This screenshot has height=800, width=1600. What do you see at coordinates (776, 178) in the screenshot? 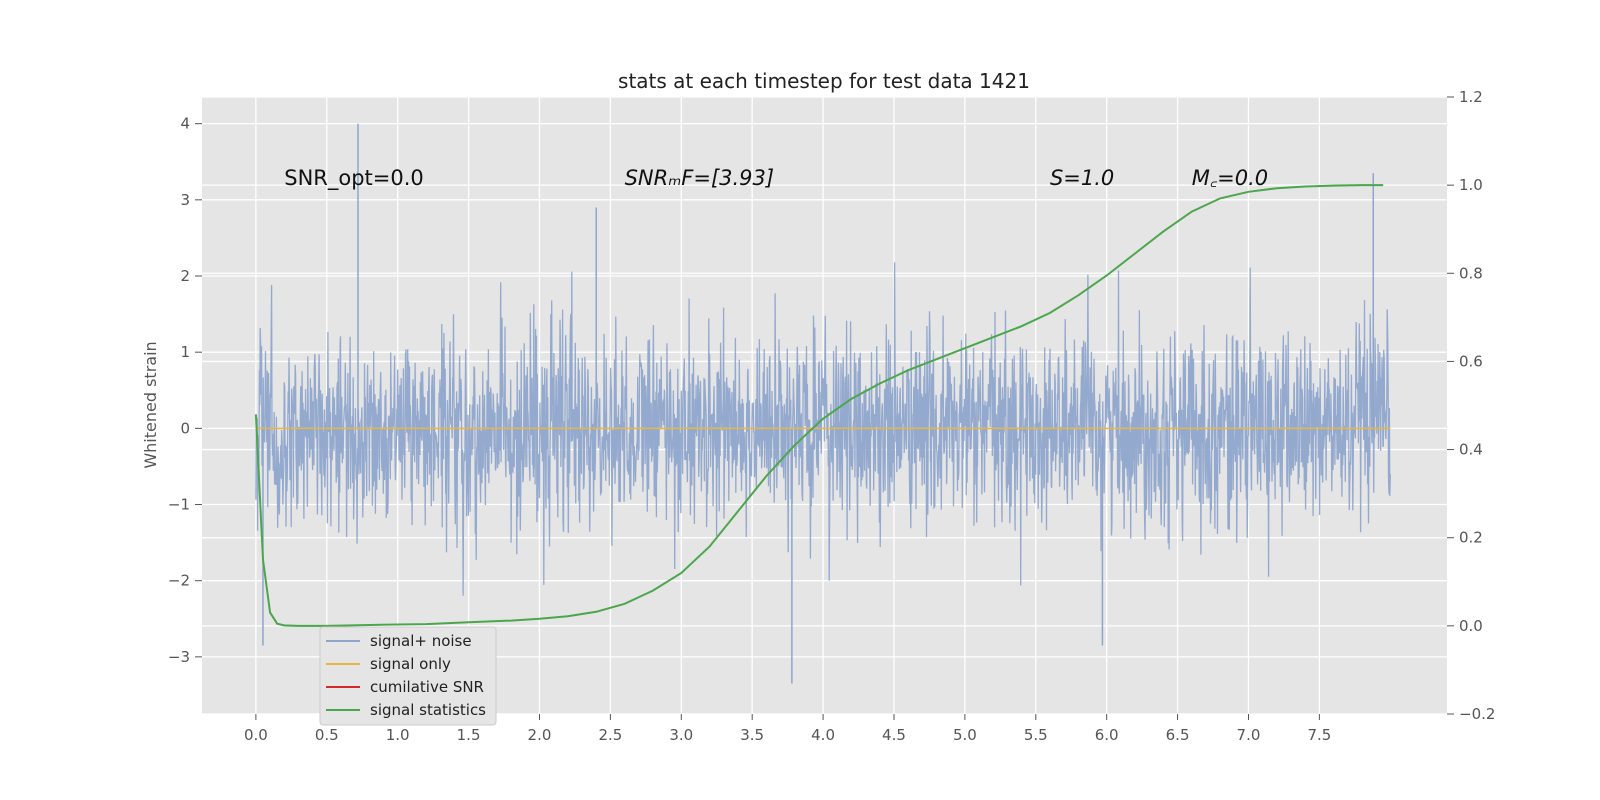
I see `annotations: SNR_opt=0.0 SNRₘF=[3.93] S=1.0 M꜀=0.0` at bounding box center [776, 178].